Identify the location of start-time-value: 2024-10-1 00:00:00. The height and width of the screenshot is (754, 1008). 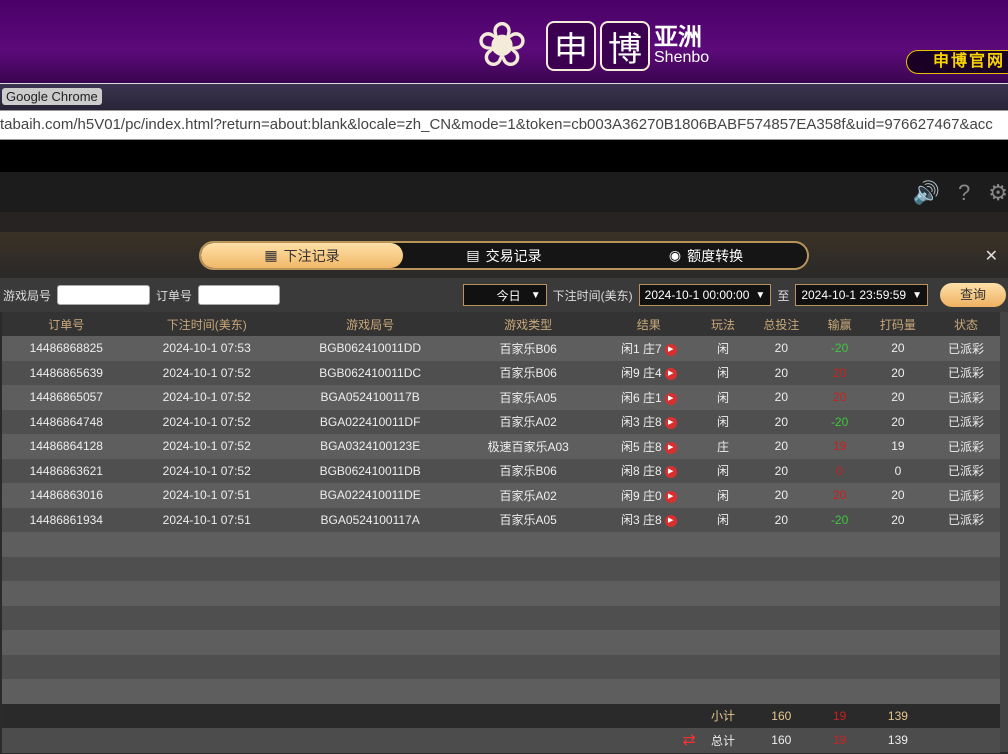
(697, 295).